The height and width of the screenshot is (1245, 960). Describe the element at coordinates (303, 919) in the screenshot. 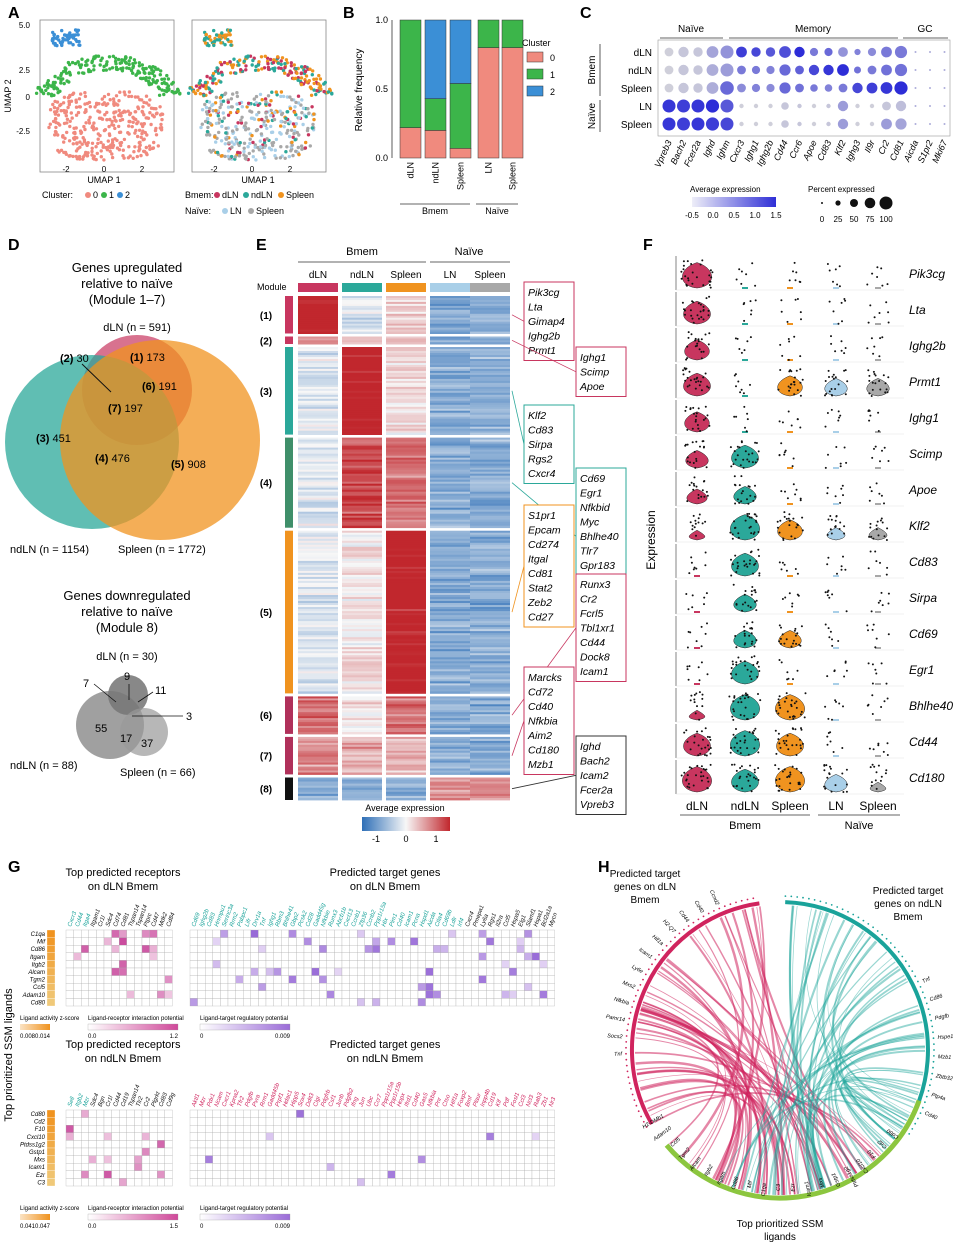

I see `target-label: Pcsk2` at that location.